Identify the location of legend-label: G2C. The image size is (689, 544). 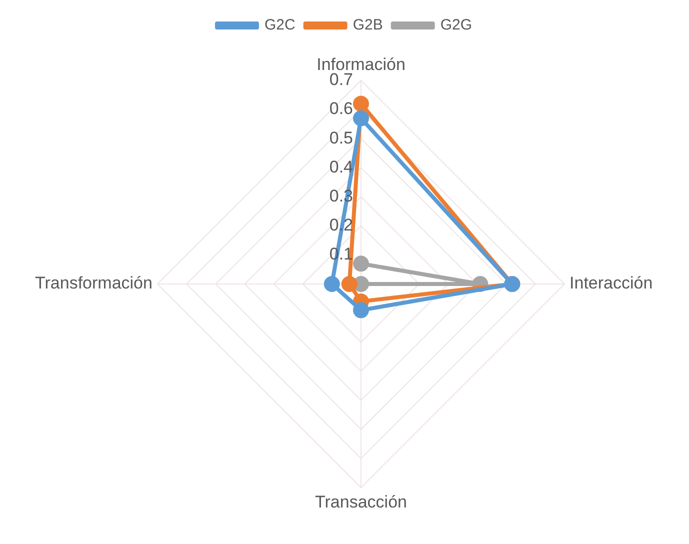
(280, 25).